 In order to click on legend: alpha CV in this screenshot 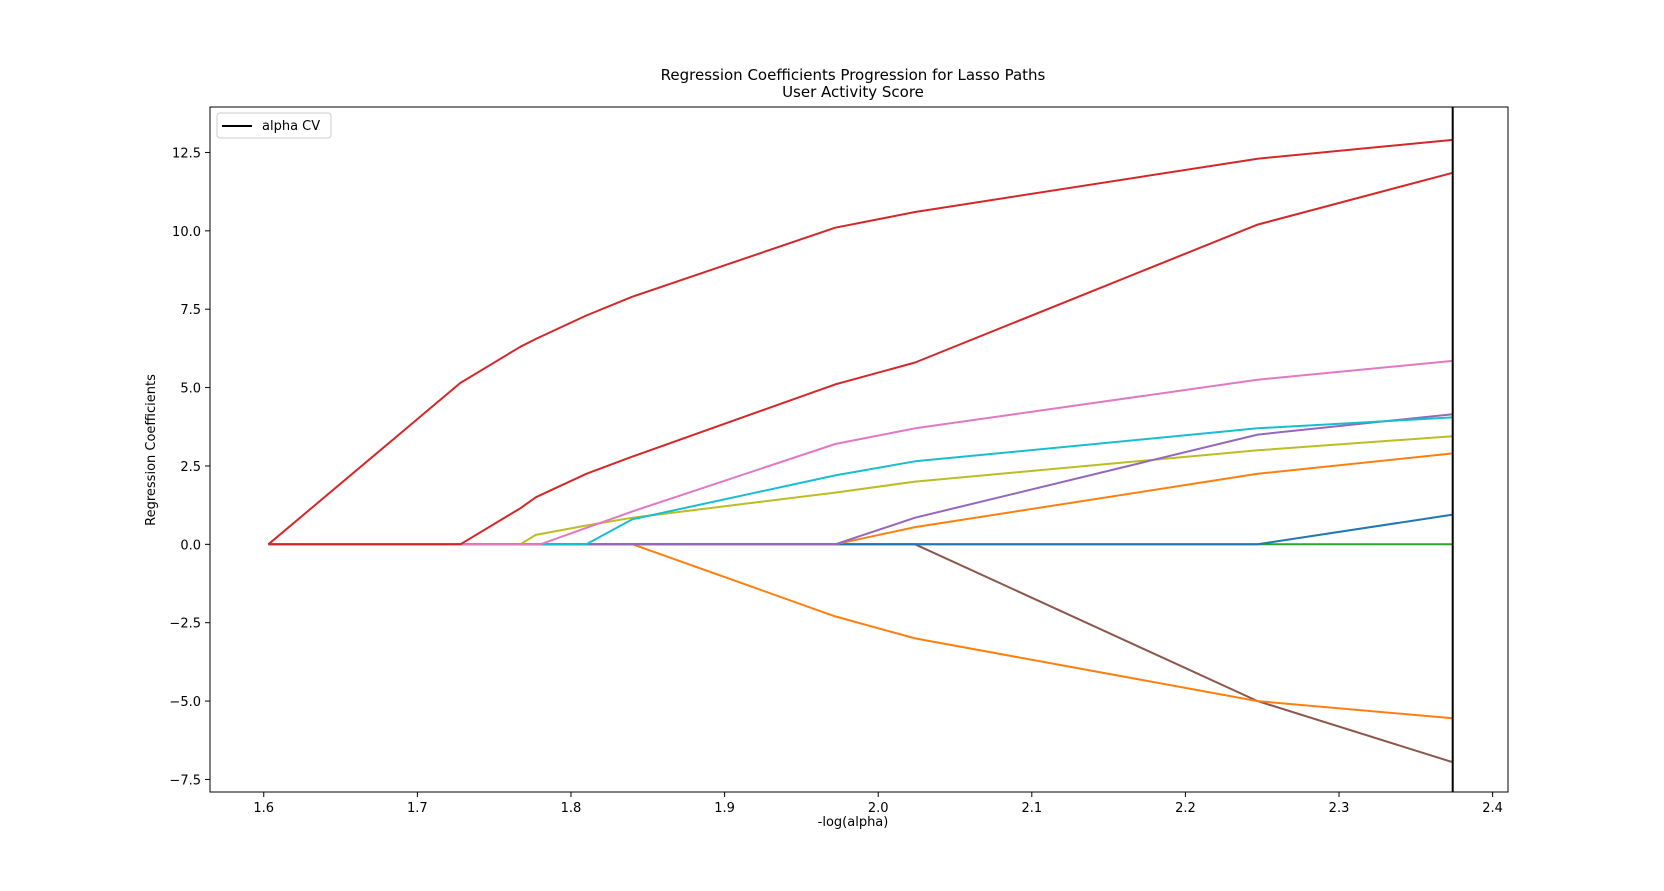, I will do `click(274, 125)`.